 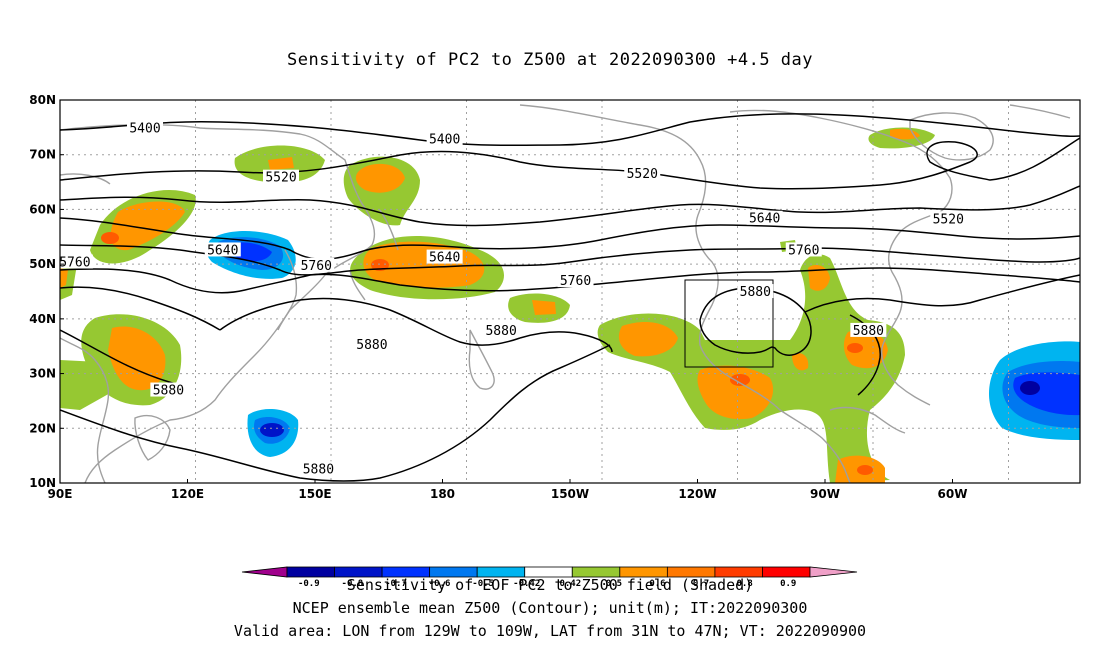 What do you see at coordinates (309, 584) in the screenshot?
I see `colorbar-tick-label: -0.9` at bounding box center [309, 584].